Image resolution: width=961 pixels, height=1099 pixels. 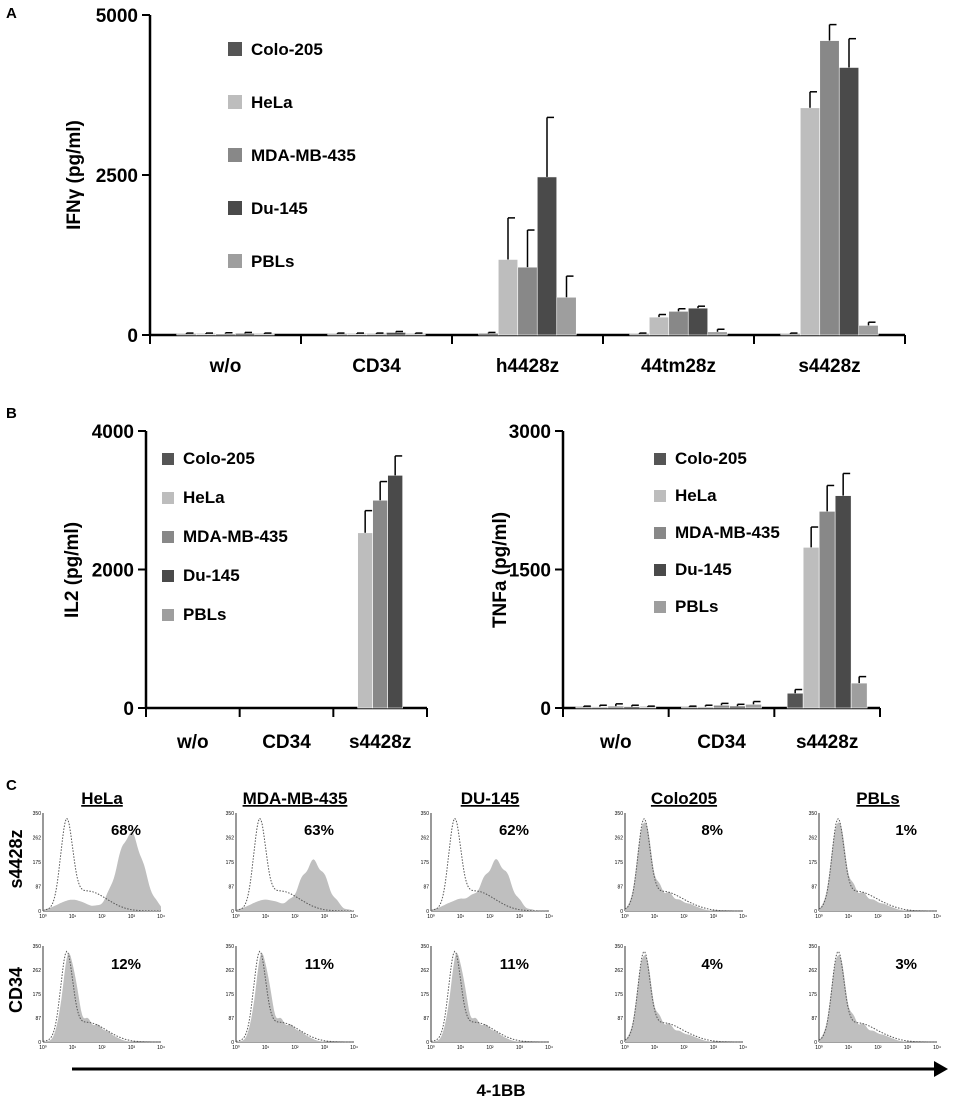 I want to click on y-tick-label: 3000, so click(x=530, y=432).